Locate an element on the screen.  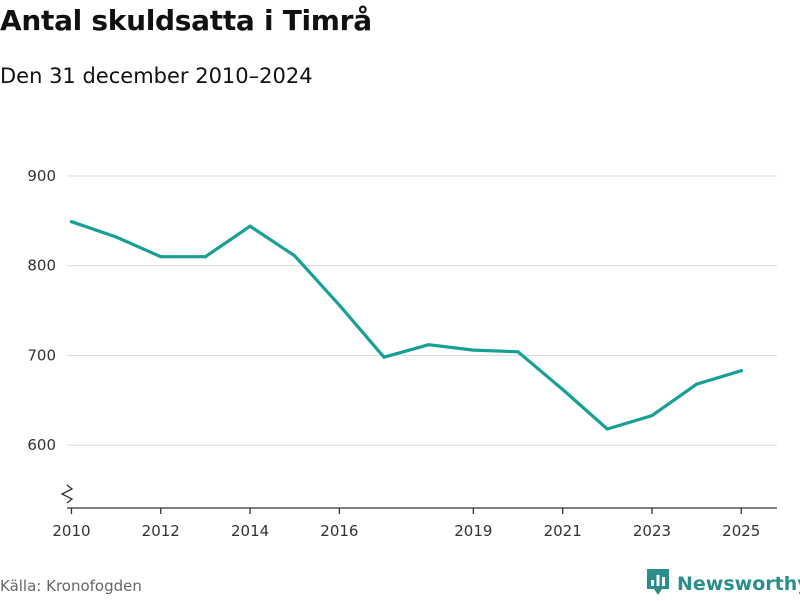
data-point-2020 is located at coordinates (518, 352).